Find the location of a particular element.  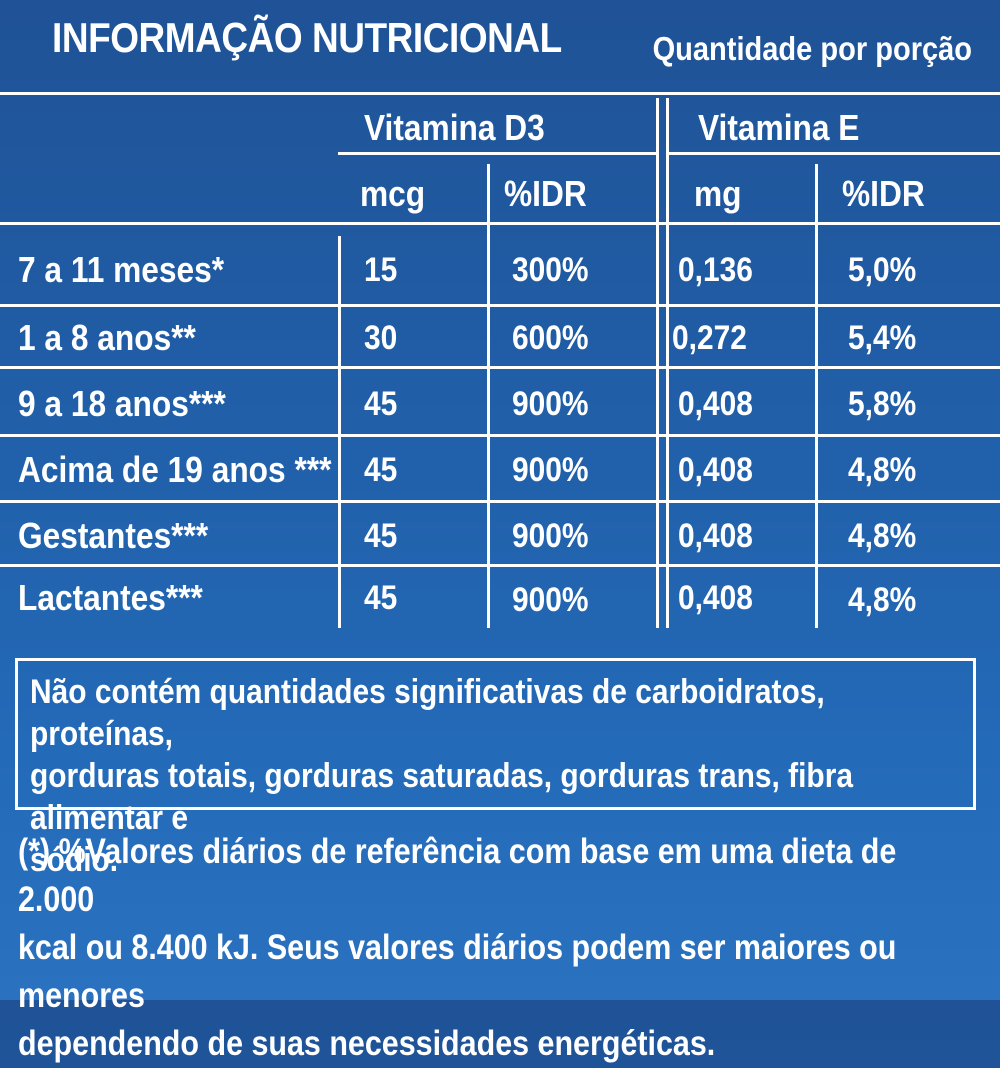

e-mg-value: 0,272 is located at coordinates (709, 338).